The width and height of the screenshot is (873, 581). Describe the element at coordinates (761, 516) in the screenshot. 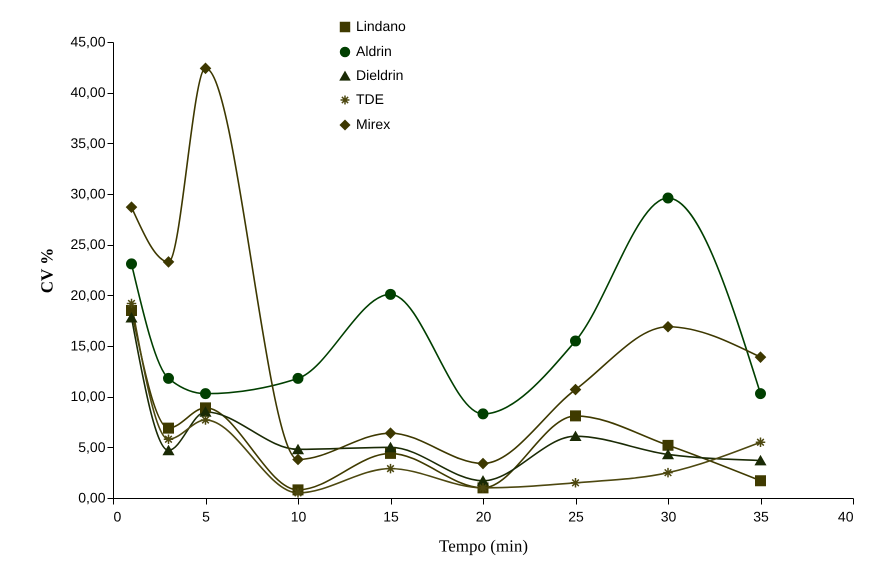

I see `x-tick-label: 35` at that location.